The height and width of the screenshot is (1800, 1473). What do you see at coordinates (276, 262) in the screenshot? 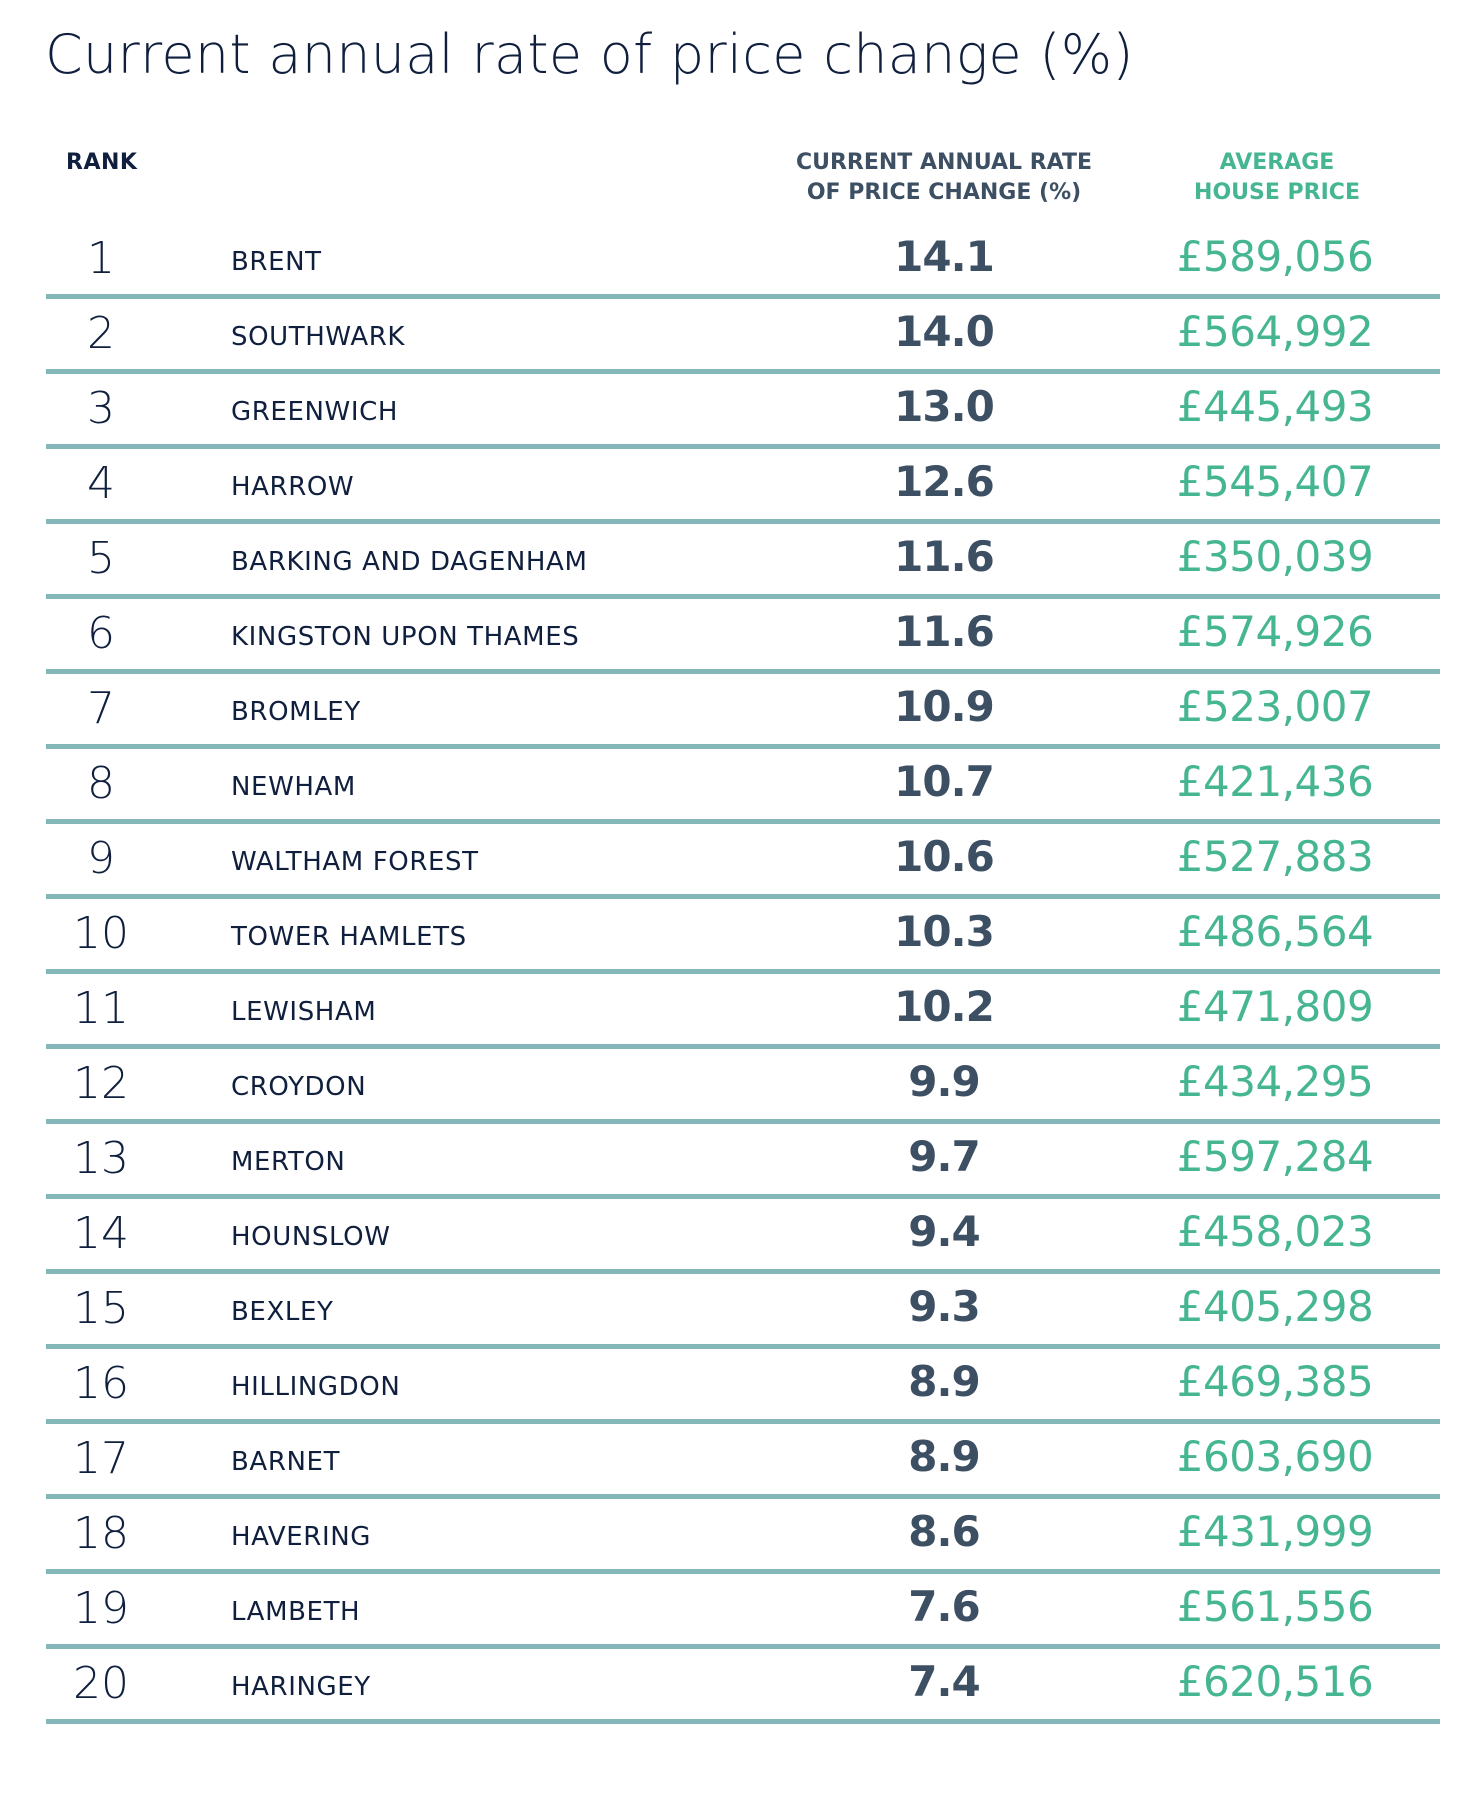
I see `borough-cell: BRENT` at bounding box center [276, 262].